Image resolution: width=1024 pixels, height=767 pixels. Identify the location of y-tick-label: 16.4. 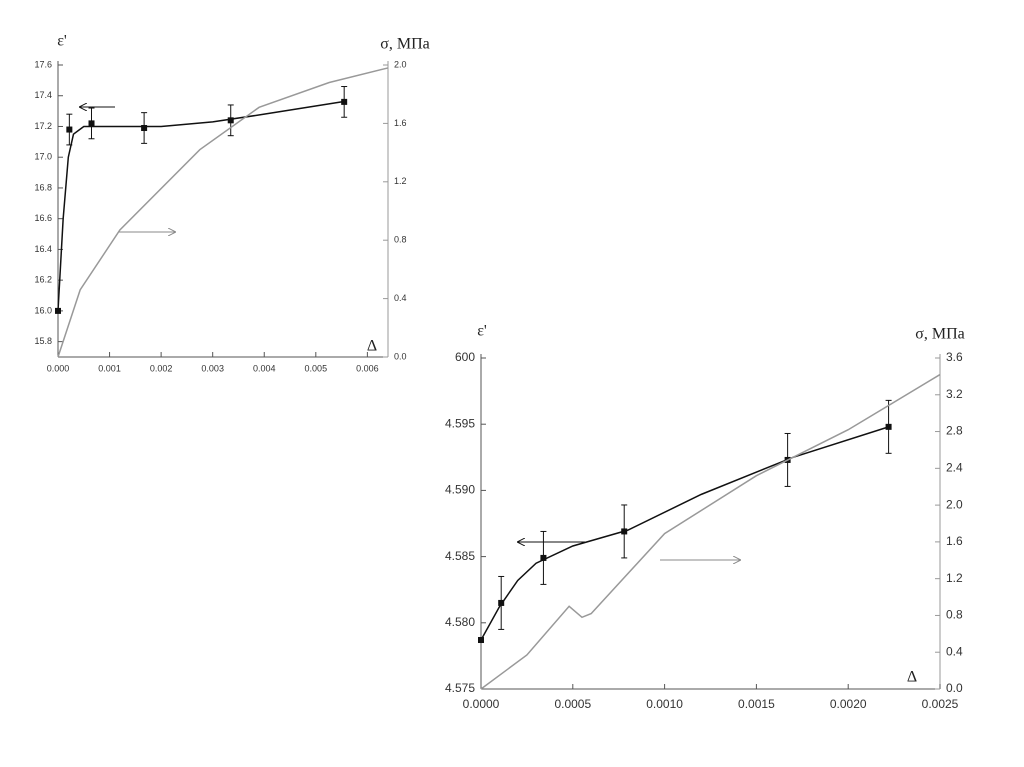
(43, 249).